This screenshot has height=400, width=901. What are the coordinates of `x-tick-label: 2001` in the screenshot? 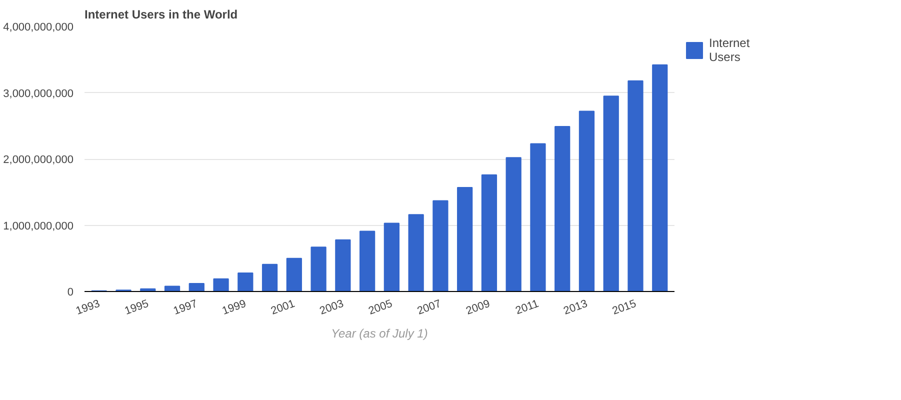 It's located at (283, 308).